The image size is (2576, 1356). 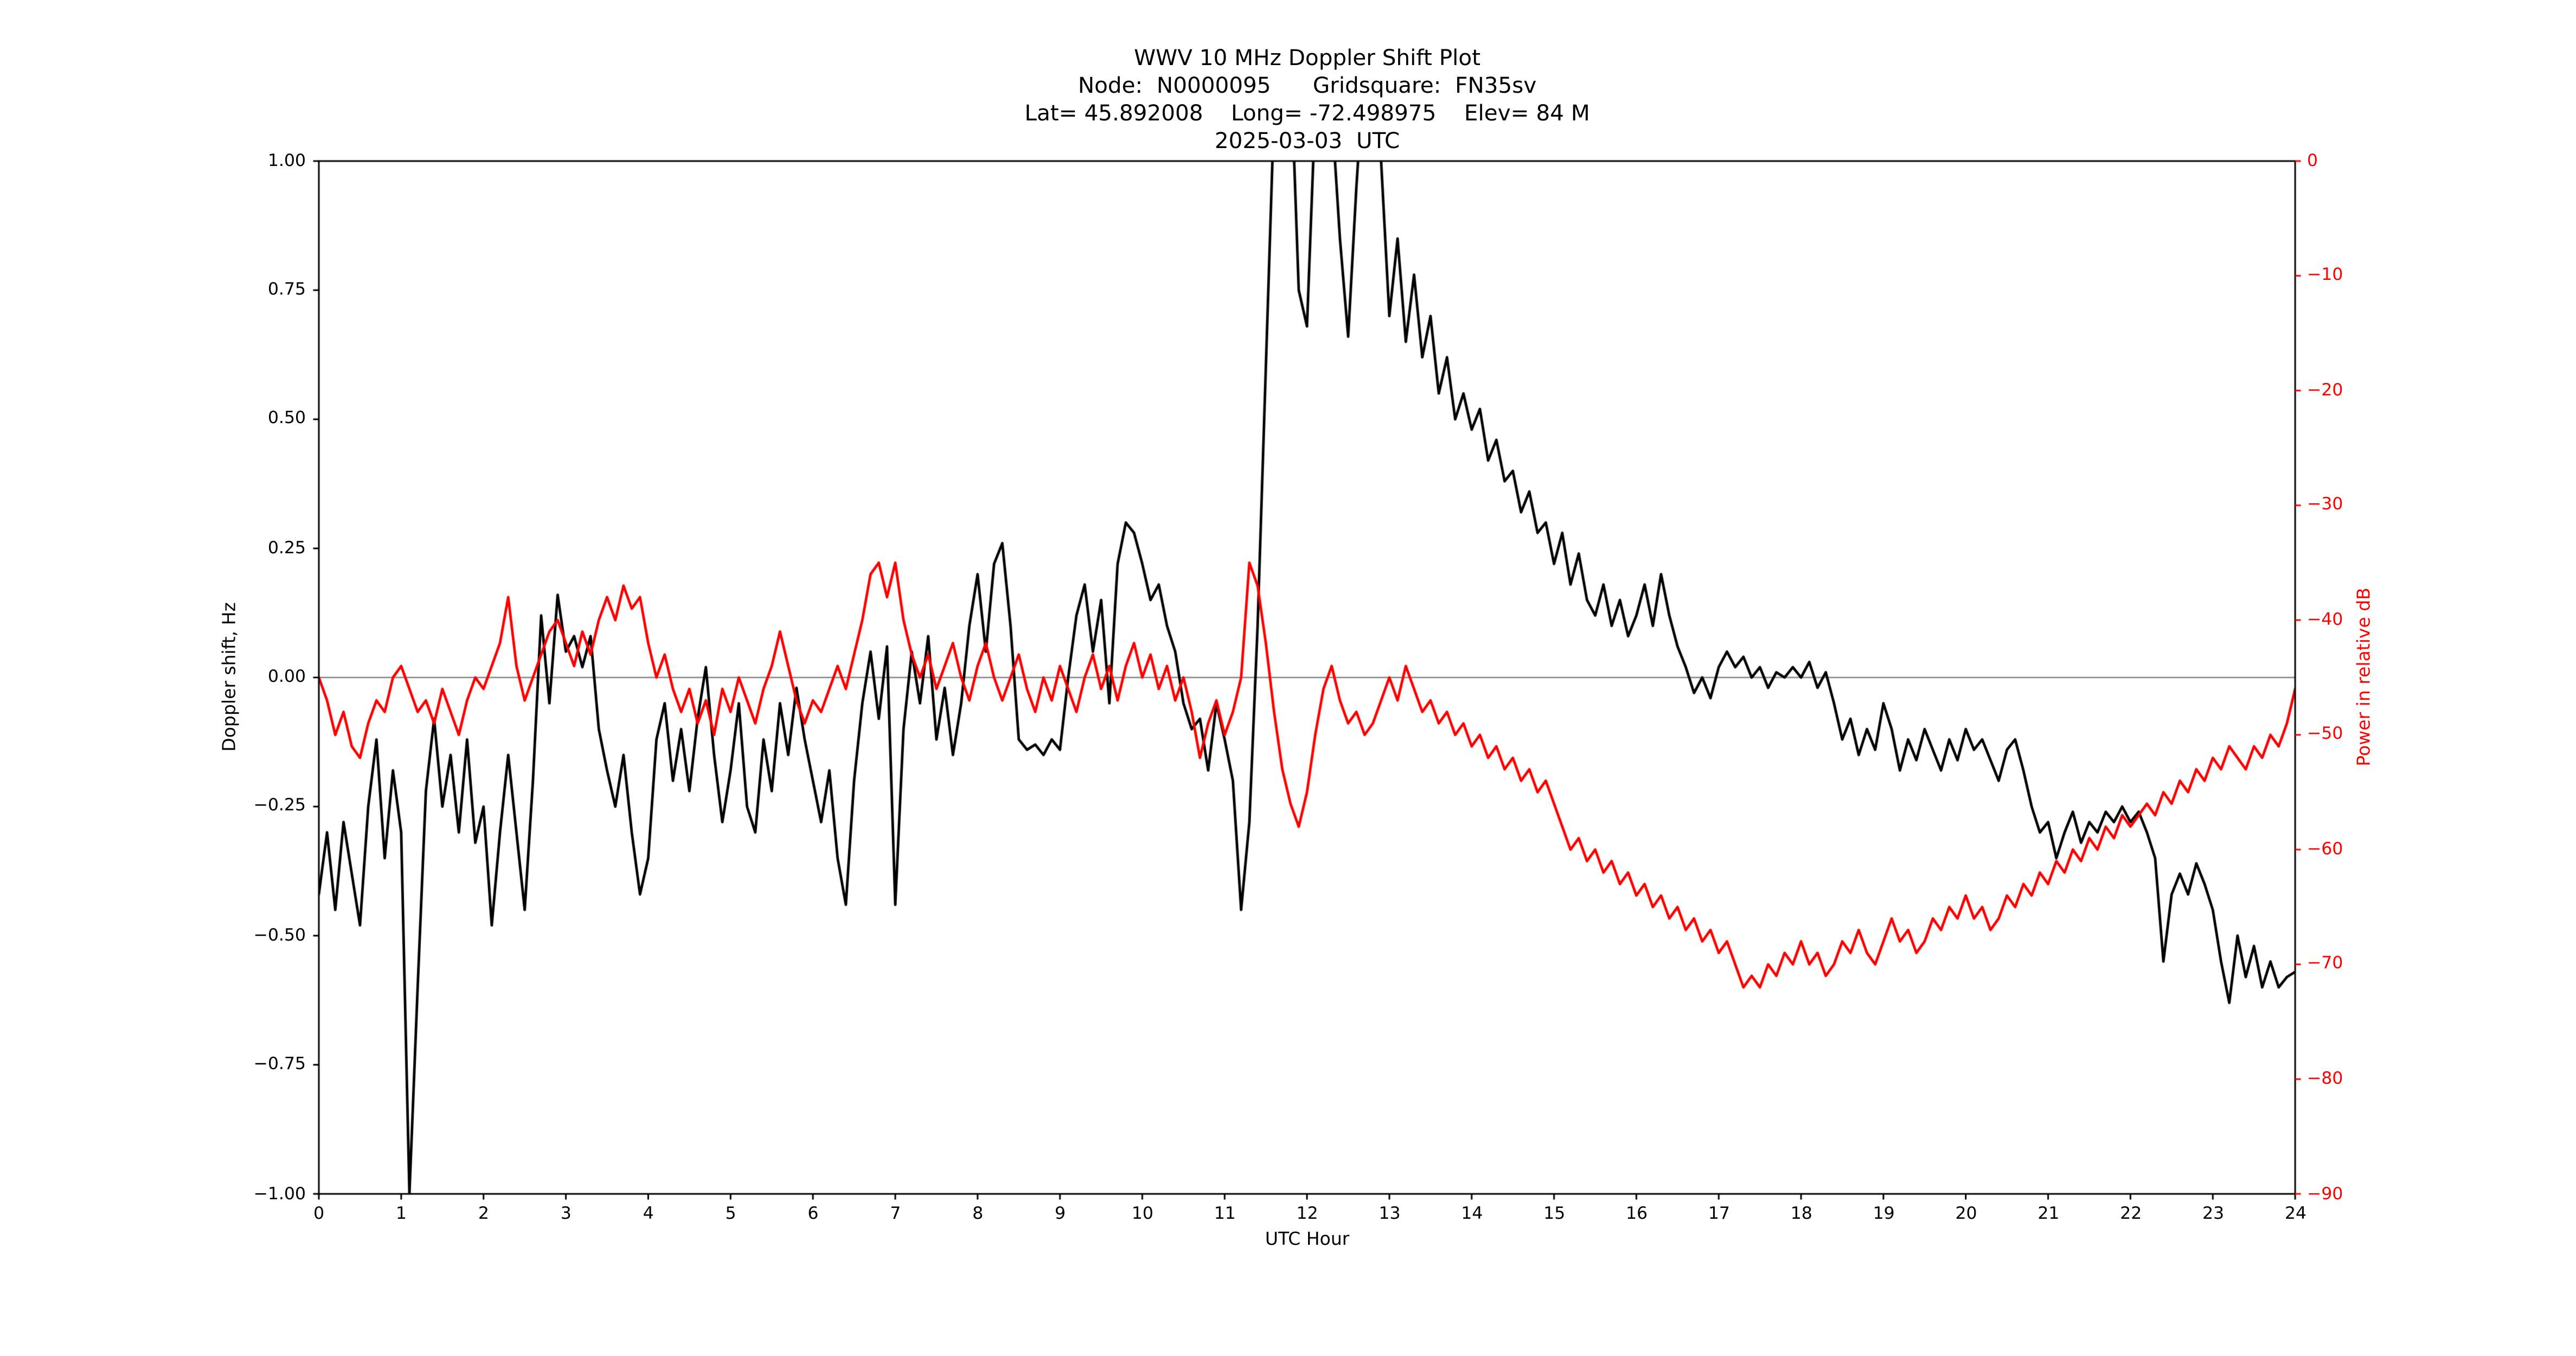 I want to click on x-tick-label: 15, so click(x=1554, y=1214).